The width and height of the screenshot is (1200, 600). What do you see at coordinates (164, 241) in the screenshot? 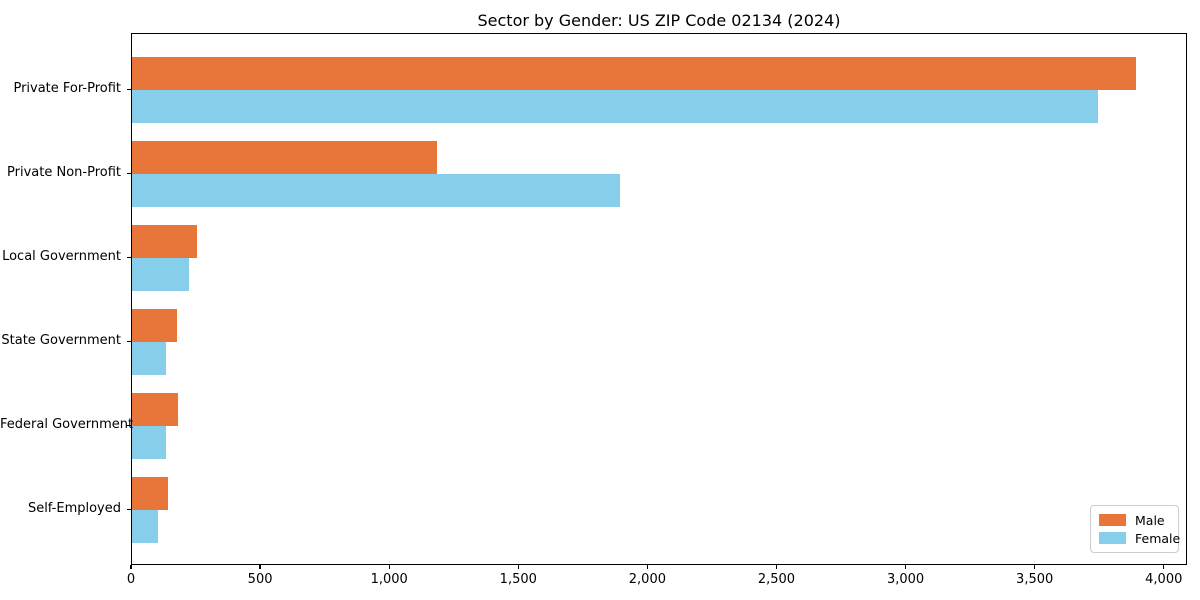
I see `bar-male-local-government` at bounding box center [164, 241].